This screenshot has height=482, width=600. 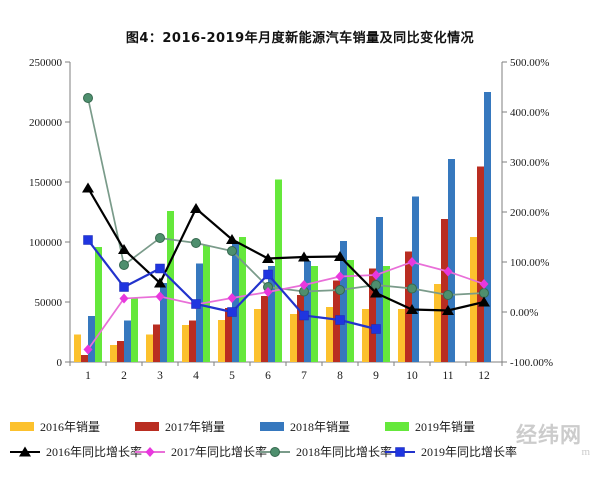 I want to click on x-axis-category-label: 1, so click(x=88, y=376).